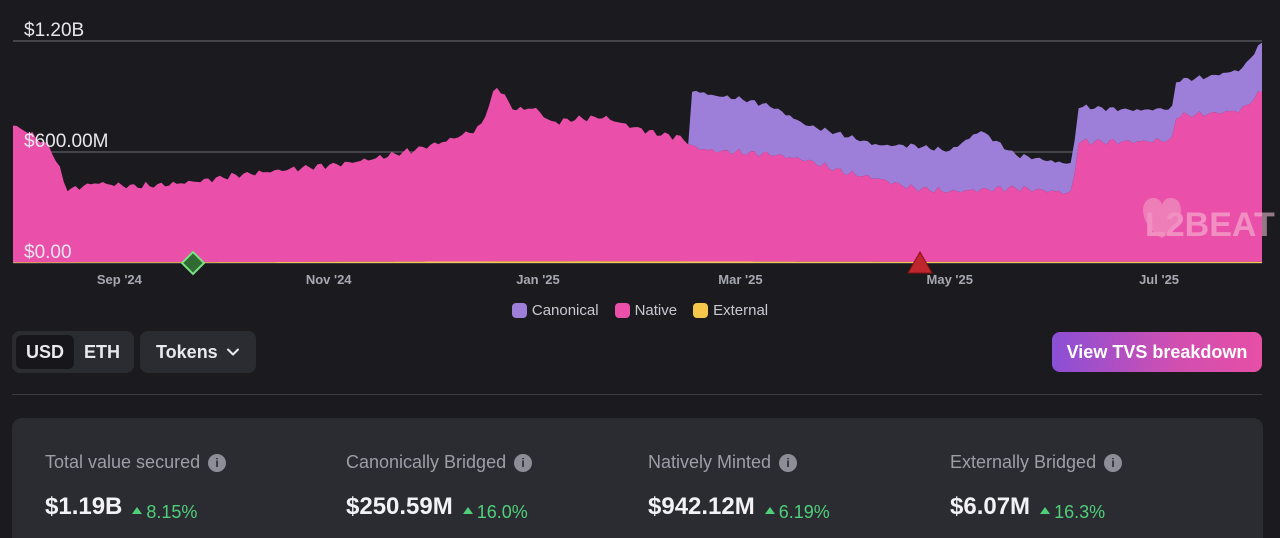 The image size is (1280, 538). I want to click on legend-label: Native, so click(656, 310).